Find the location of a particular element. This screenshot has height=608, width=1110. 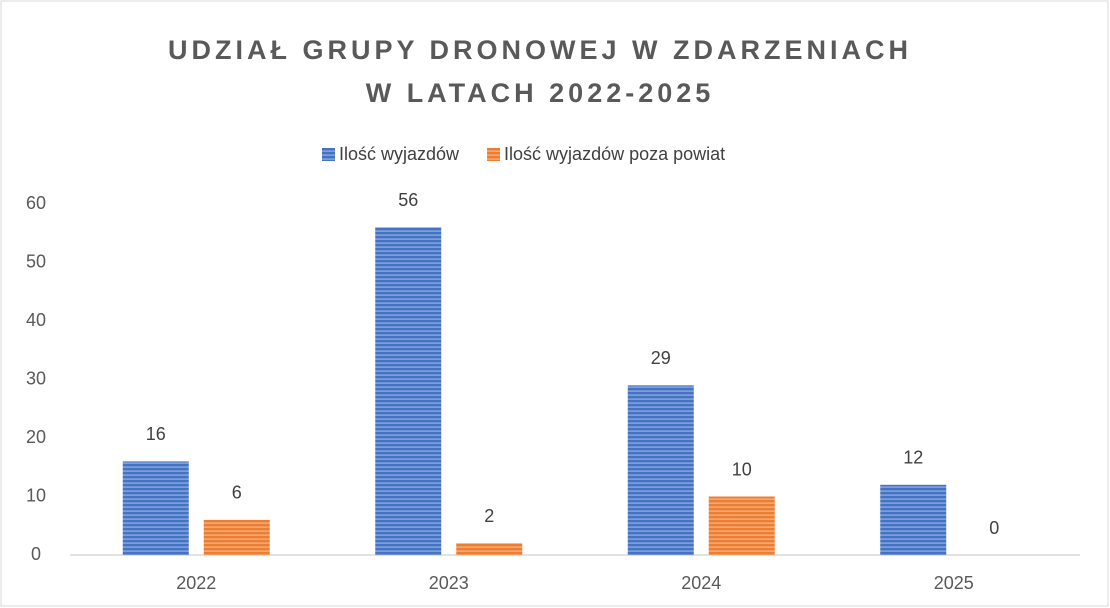

data-label: 6 is located at coordinates (237, 493).